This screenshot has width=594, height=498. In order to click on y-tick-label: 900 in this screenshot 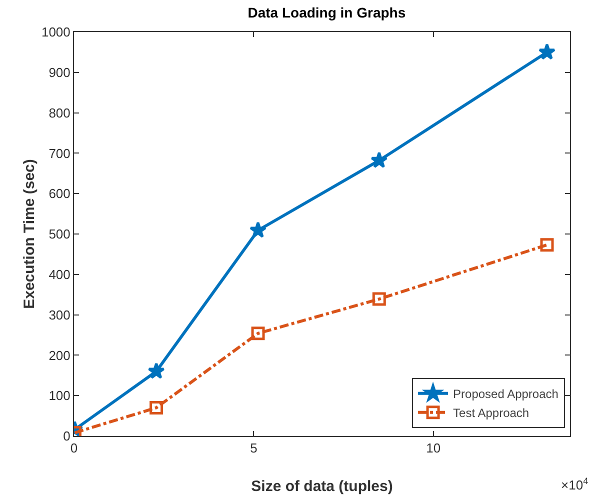, I will do `click(59, 72)`.